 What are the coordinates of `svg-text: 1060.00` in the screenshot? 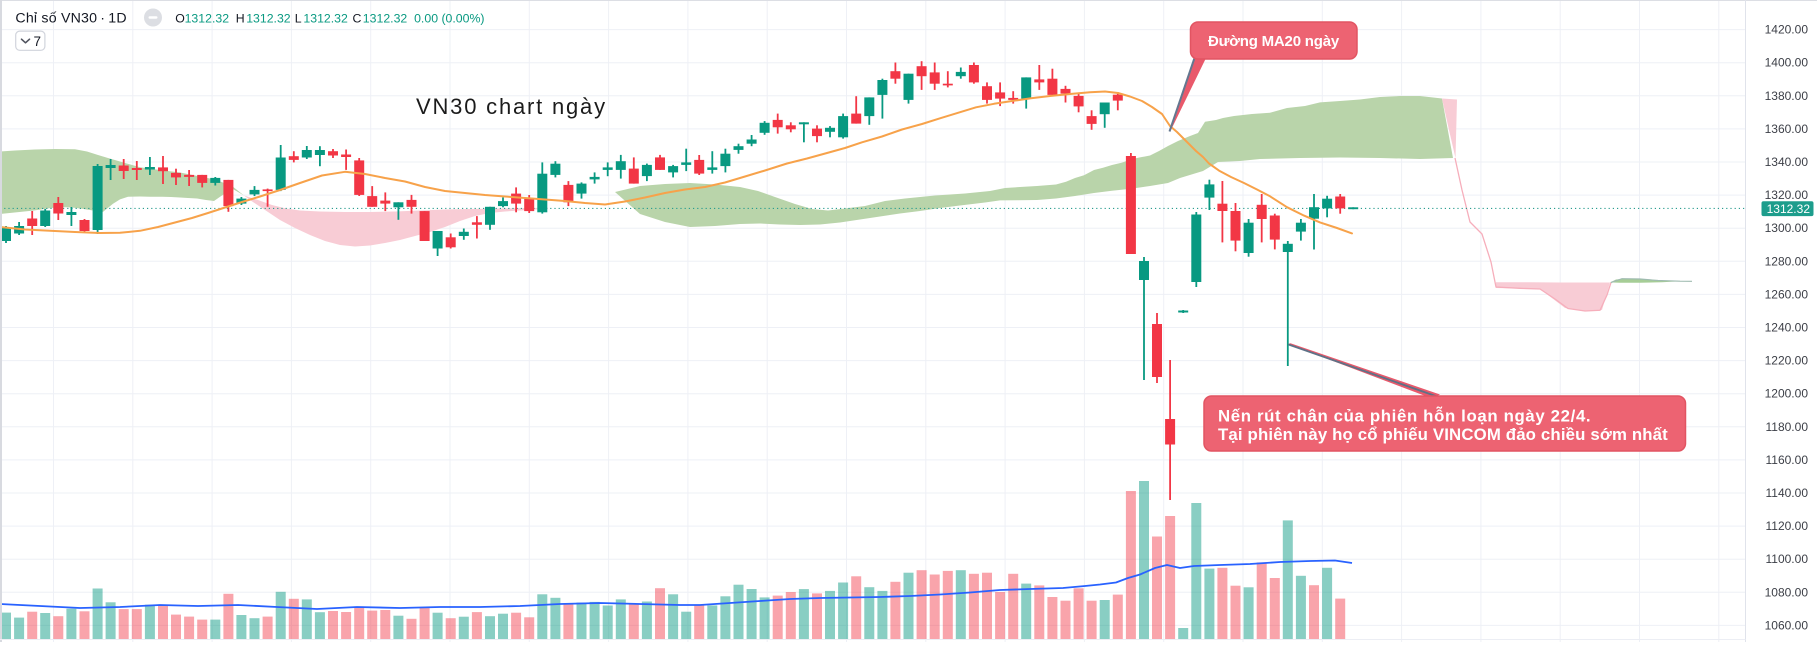 It's located at (1787, 625).